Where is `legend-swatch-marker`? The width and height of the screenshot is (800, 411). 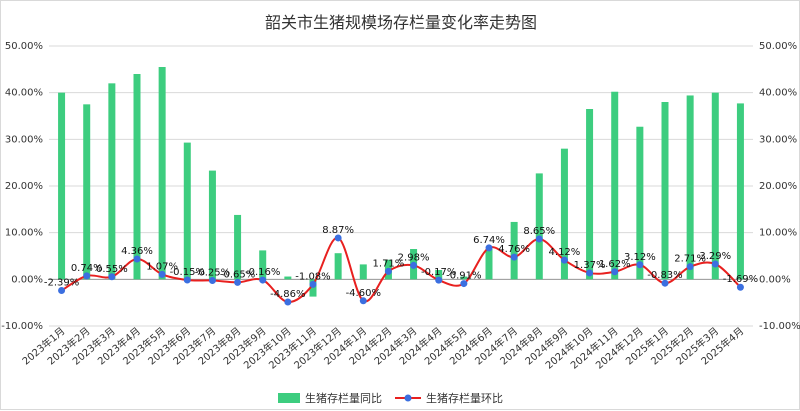
legend-swatch-marker is located at coordinates (408, 398).